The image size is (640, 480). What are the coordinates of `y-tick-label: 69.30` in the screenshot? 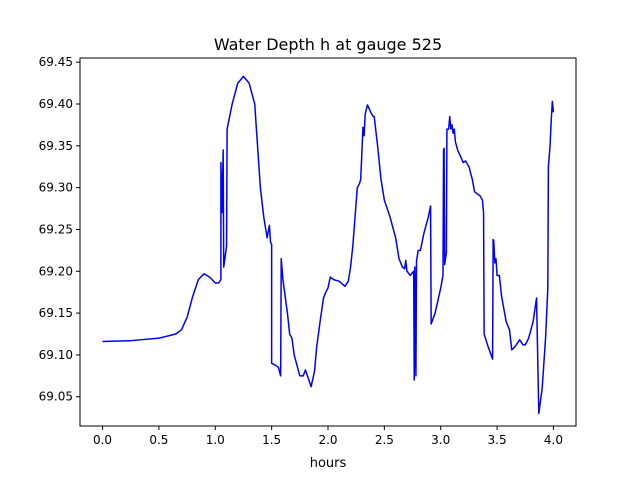 It's located at (56, 188).